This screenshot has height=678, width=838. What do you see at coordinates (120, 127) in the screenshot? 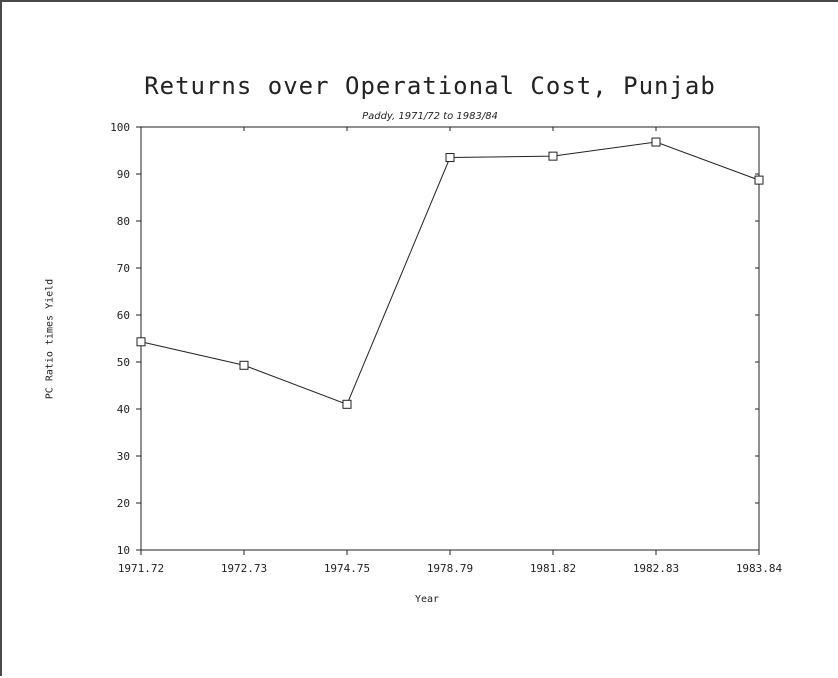
I see `y-tick-label: 100` at bounding box center [120, 127].